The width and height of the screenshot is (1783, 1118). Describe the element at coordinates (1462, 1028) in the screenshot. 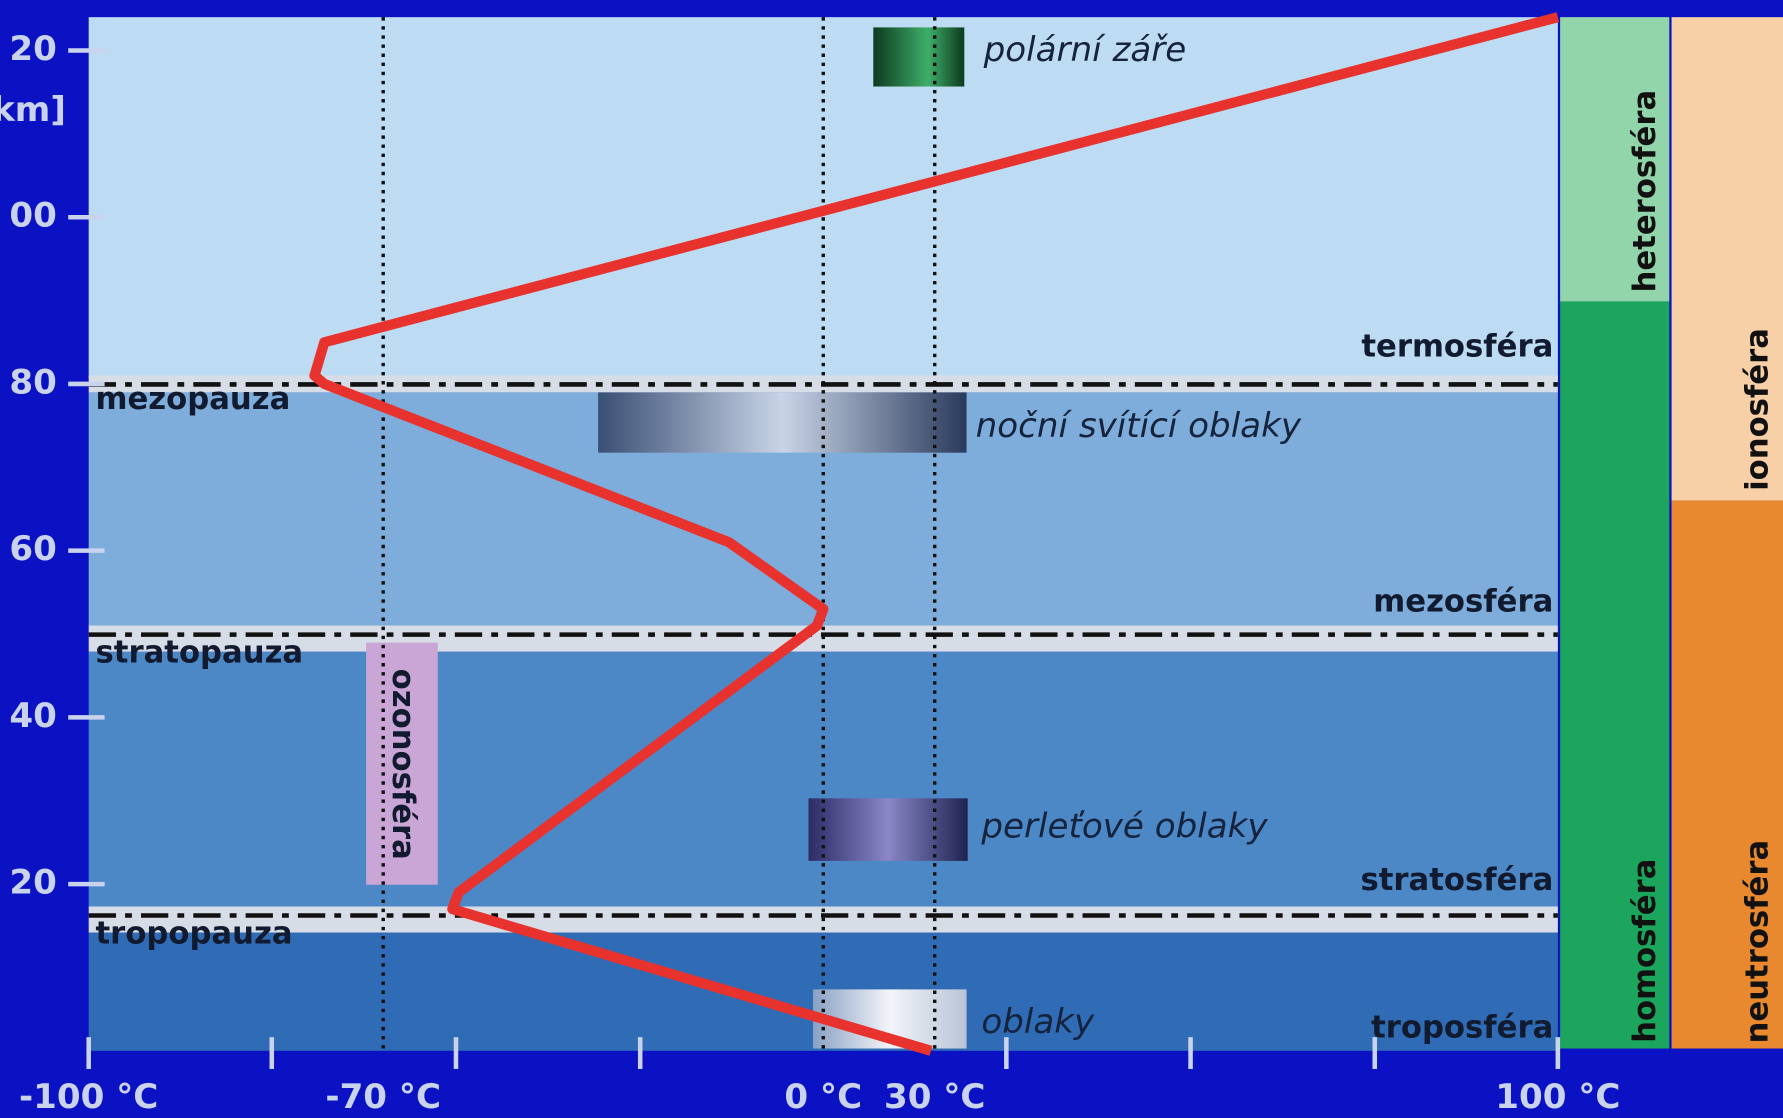

I see `layer-label: troposféra` at that location.